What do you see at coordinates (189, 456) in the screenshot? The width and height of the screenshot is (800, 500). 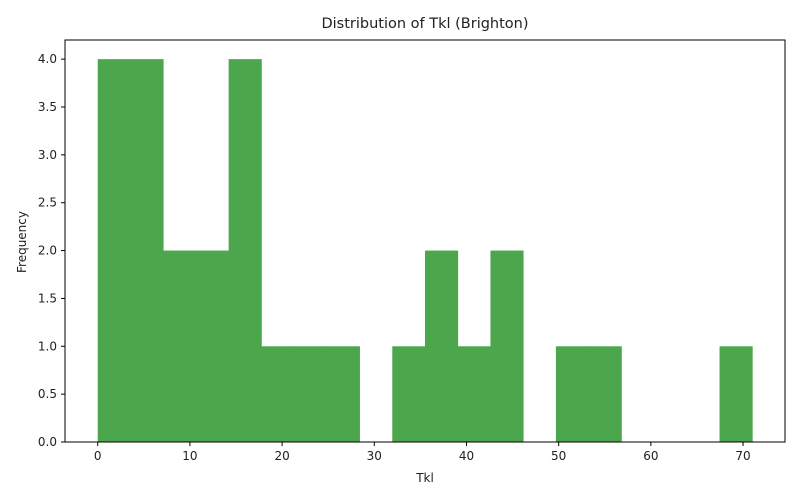 I see `x-tick-label: 10` at bounding box center [189, 456].